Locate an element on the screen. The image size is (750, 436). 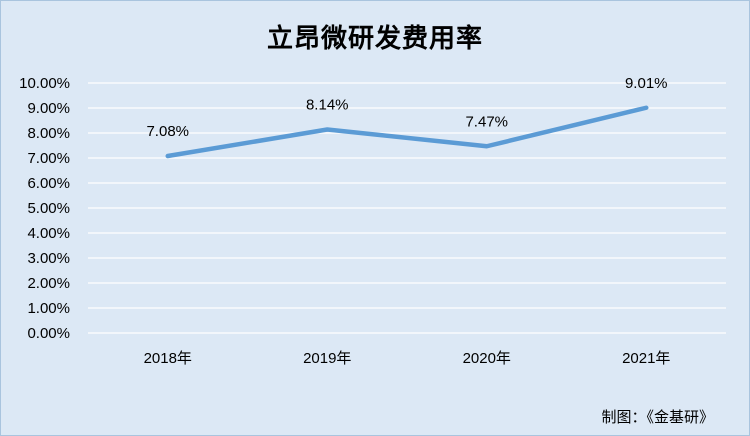
y-tick-label: 8.00% is located at coordinates (48, 133).